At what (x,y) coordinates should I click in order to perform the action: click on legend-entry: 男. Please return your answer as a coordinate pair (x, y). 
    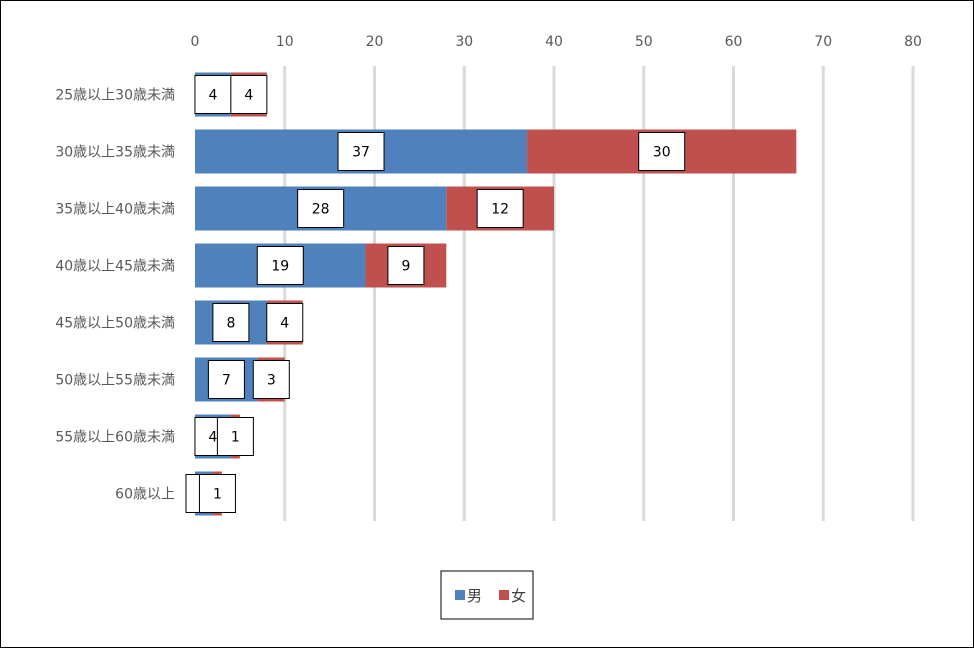
    Looking at the image, I should click on (474, 596).